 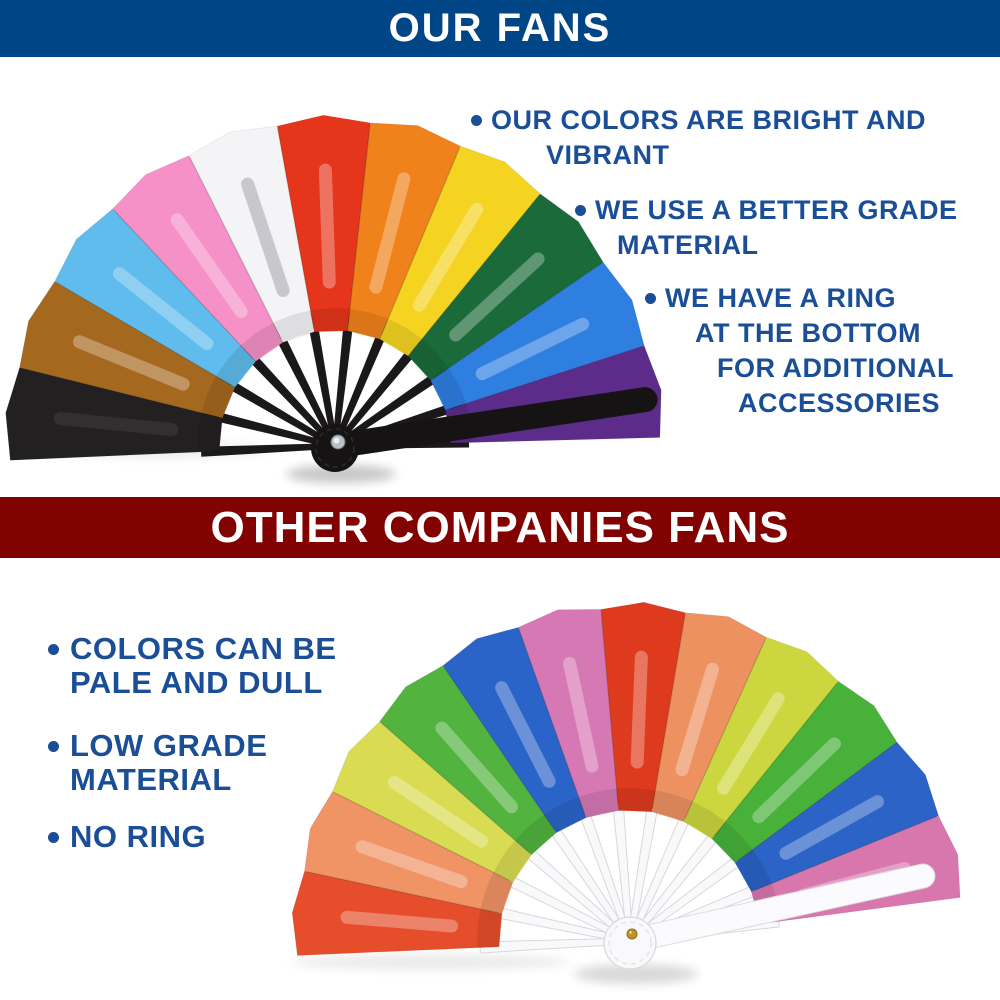 I want to click on drawback-pale-colors: COLORS CAN BE PALE AND DULL, so click(x=192, y=666).